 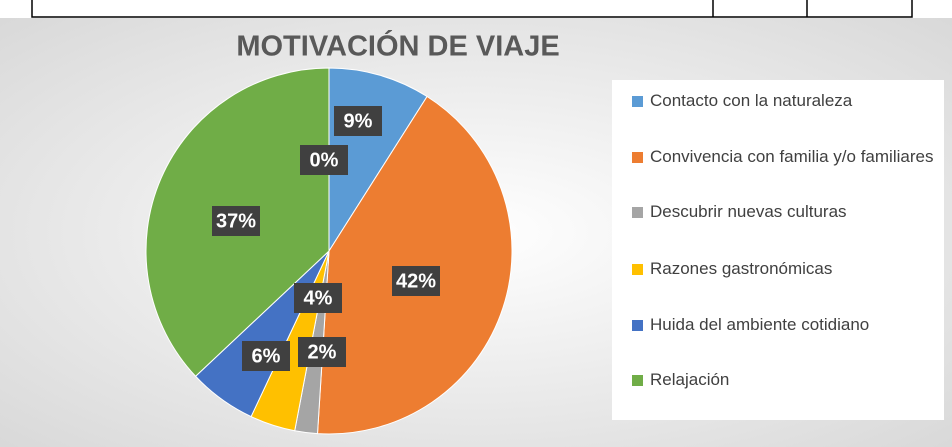 I want to click on data-label: 9%, so click(x=358, y=121).